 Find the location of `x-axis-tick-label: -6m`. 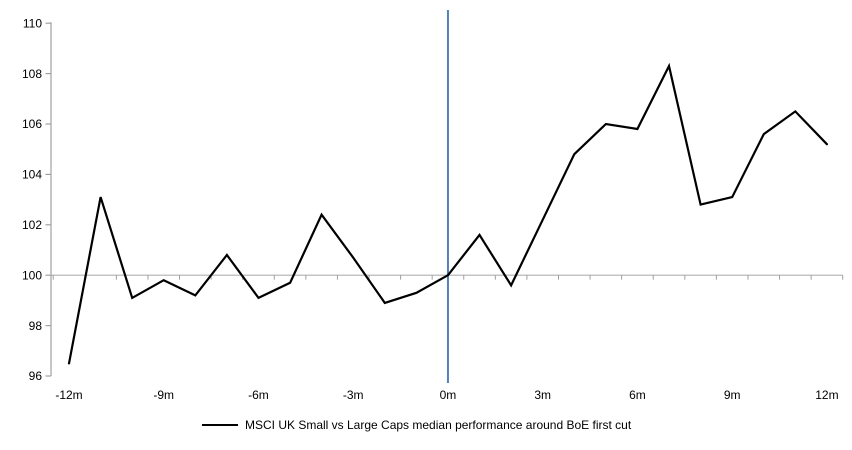

x-axis-tick-label: -6m is located at coordinates (258, 395).